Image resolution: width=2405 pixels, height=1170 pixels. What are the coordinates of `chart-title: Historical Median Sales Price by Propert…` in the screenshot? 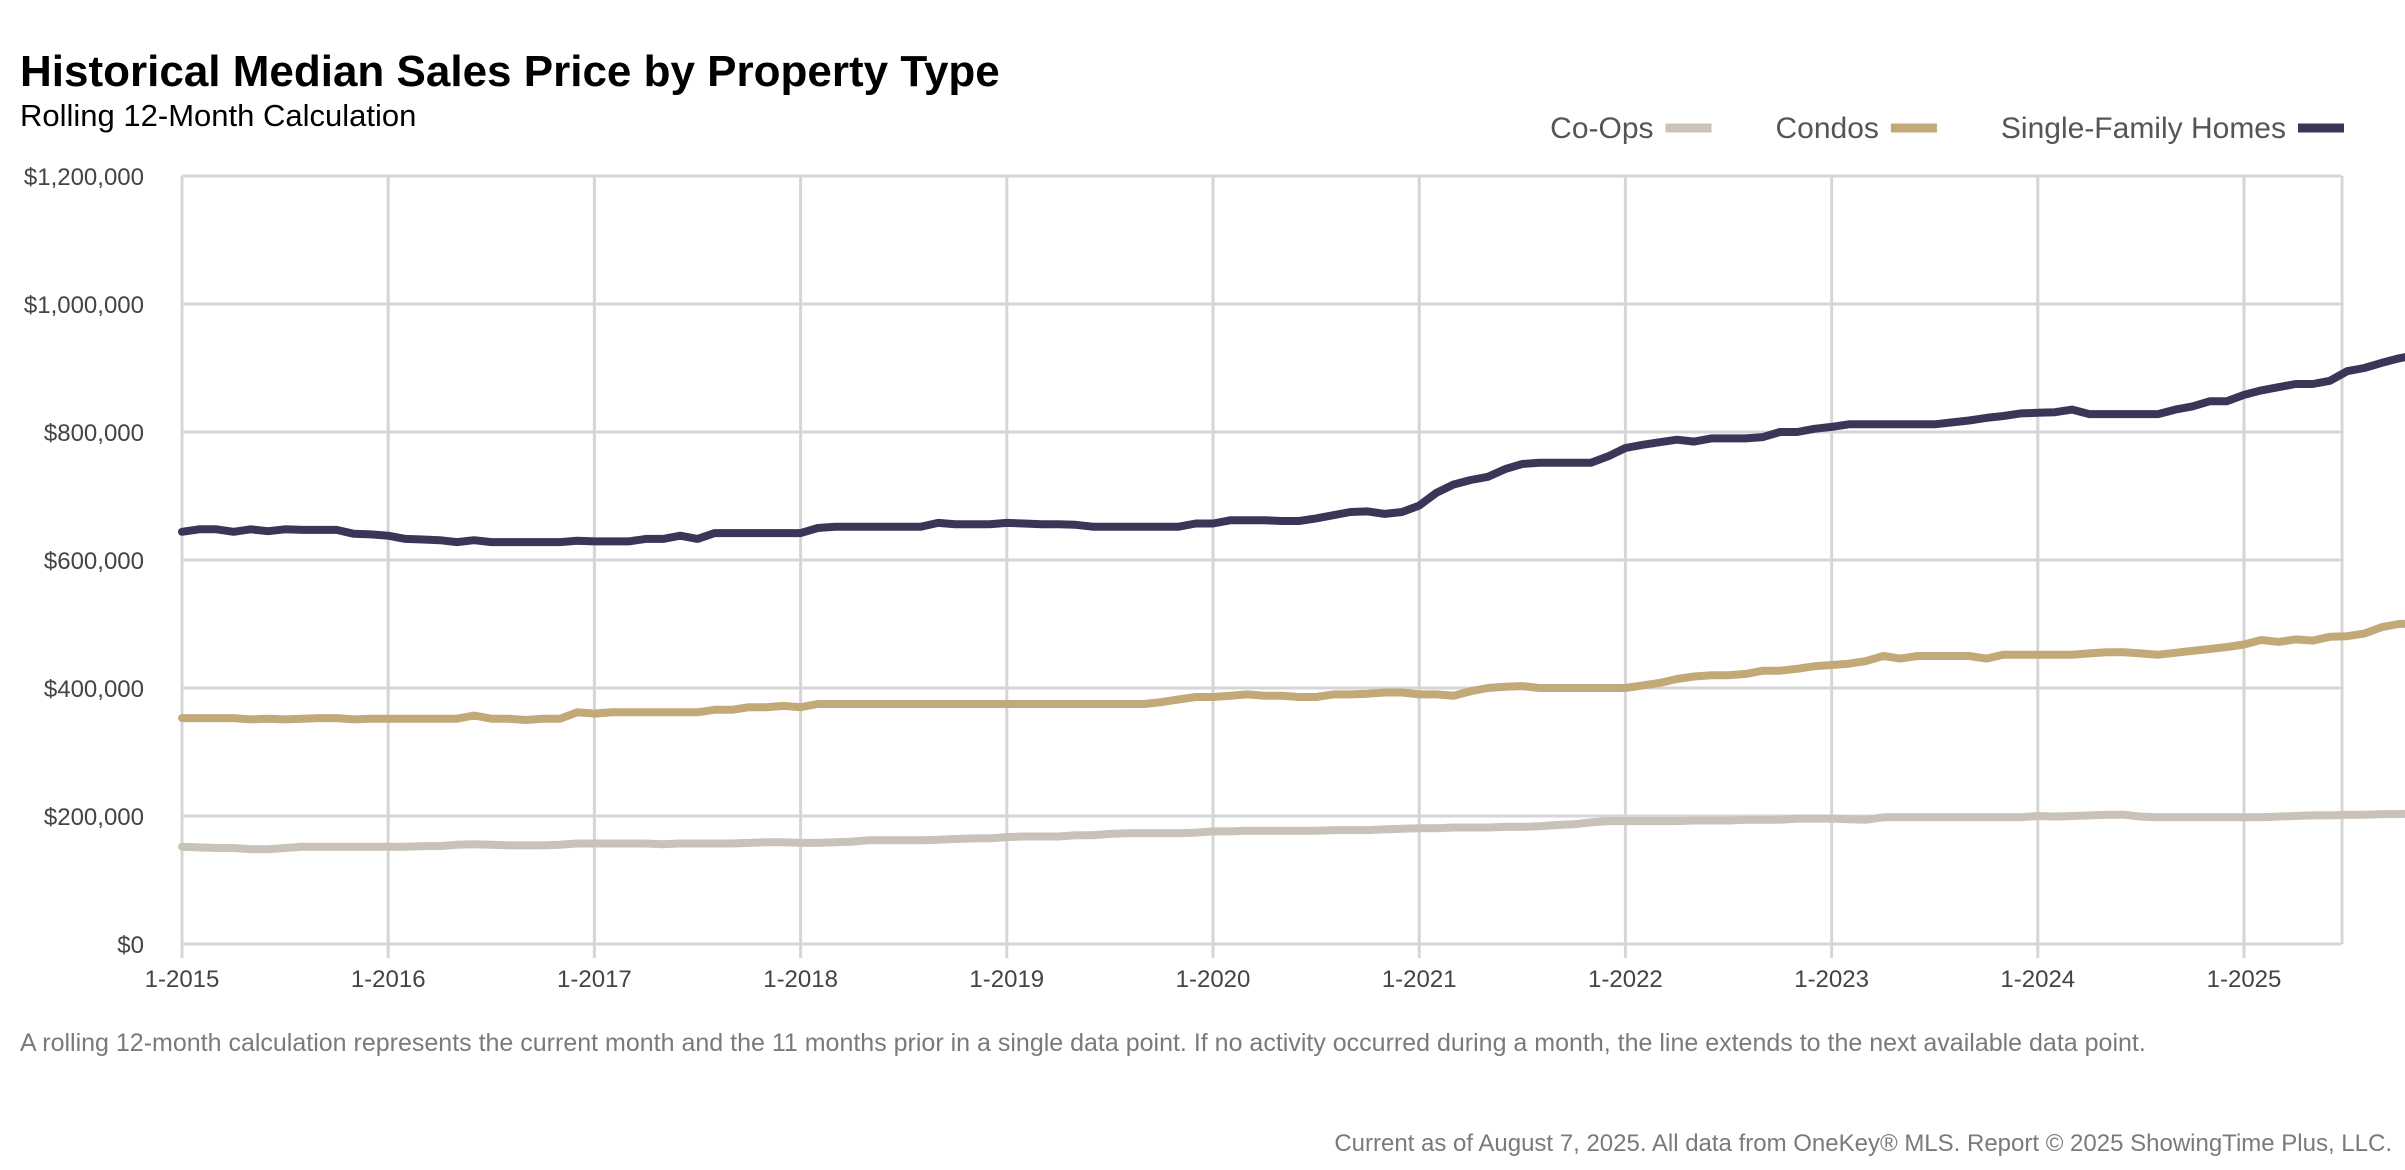 It's located at (510, 71).